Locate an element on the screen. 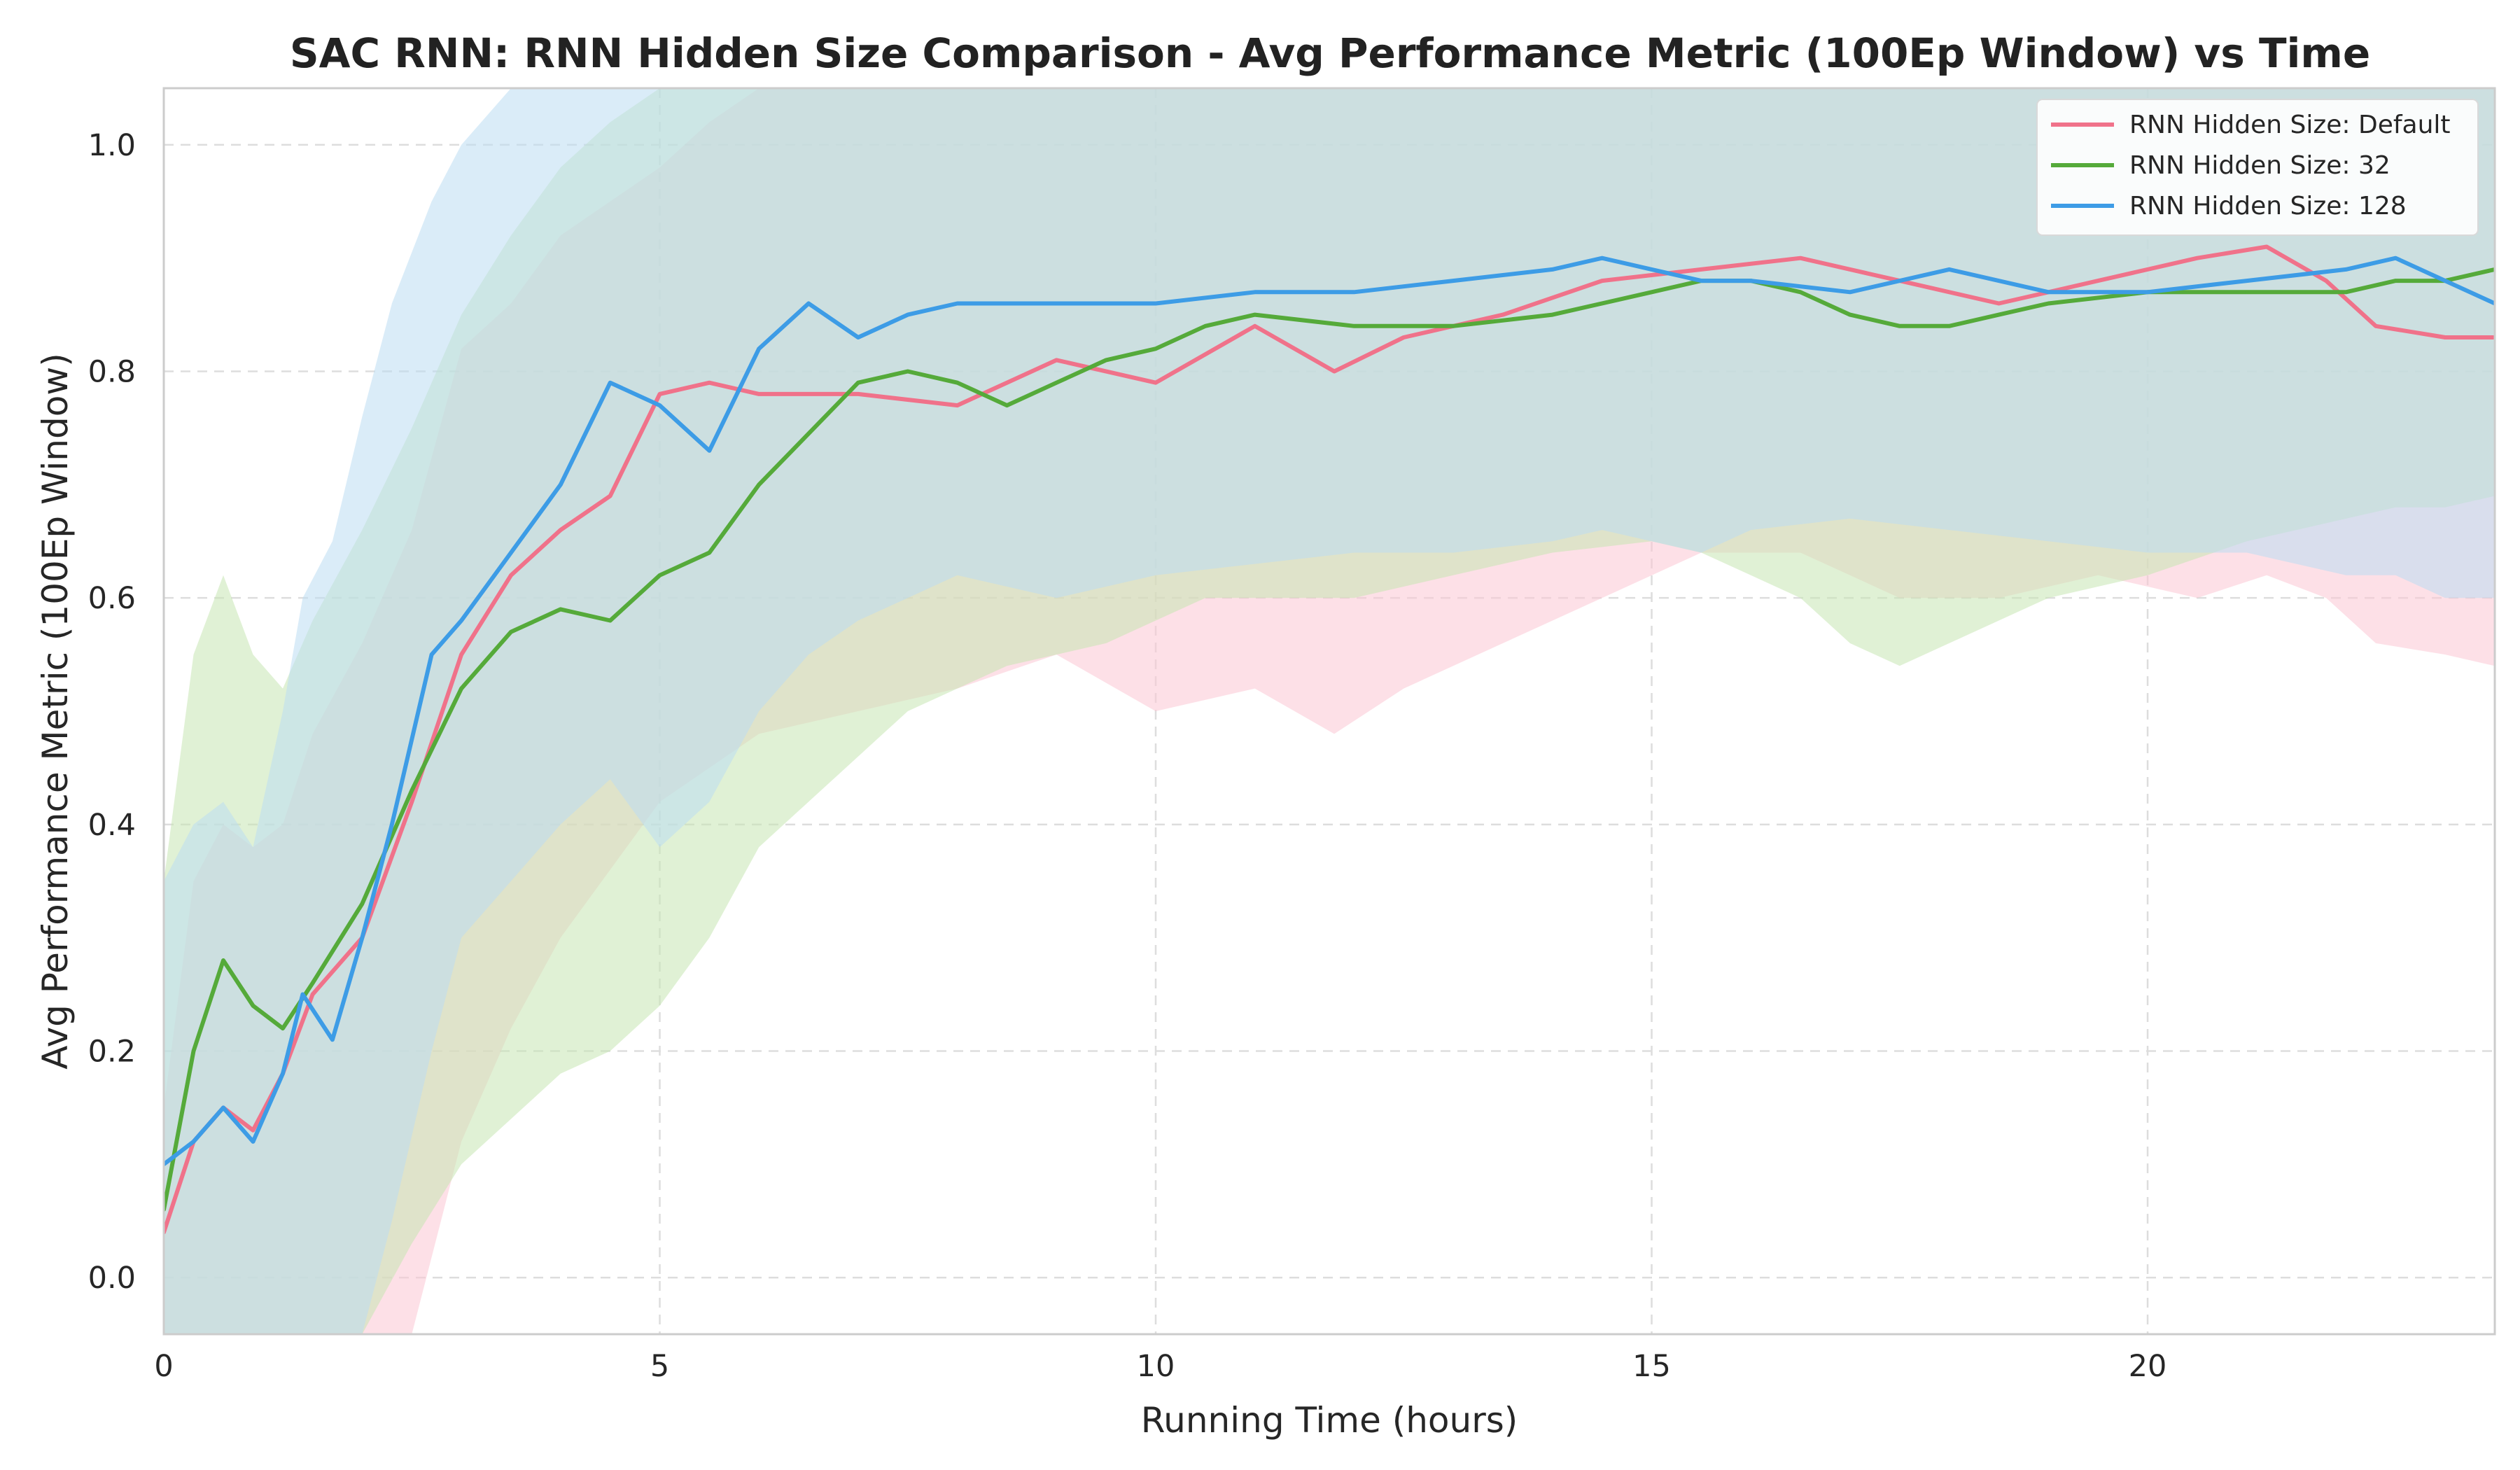 This screenshot has height=1470, width=2520. x-tick-label: 0 is located at coordinates (163, 1366).